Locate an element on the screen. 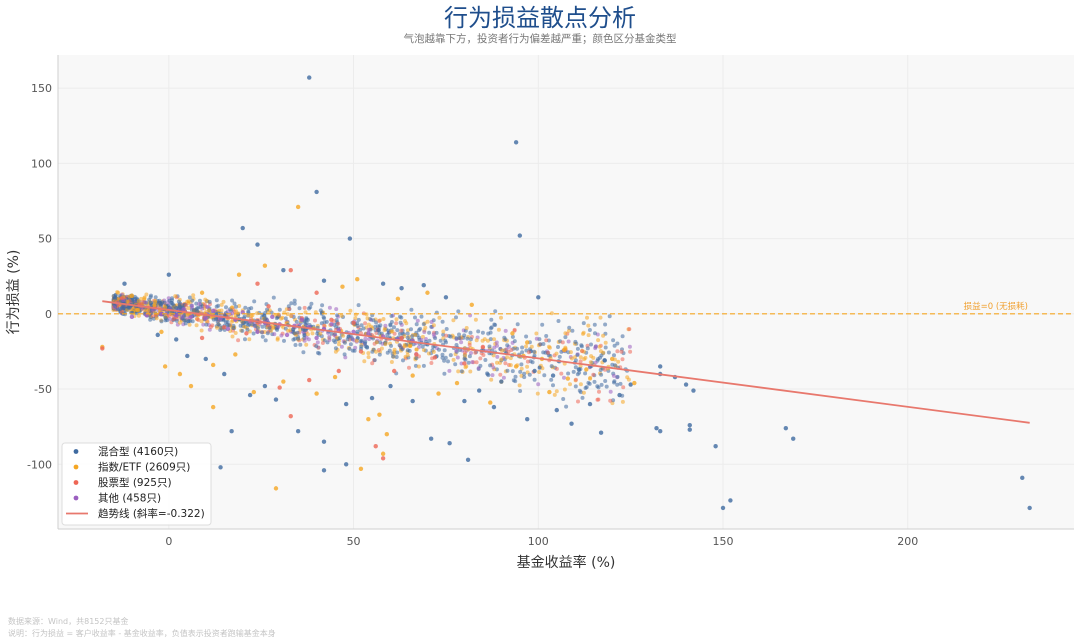  x-tick-label: 200 is located at coordinates (907, 541).